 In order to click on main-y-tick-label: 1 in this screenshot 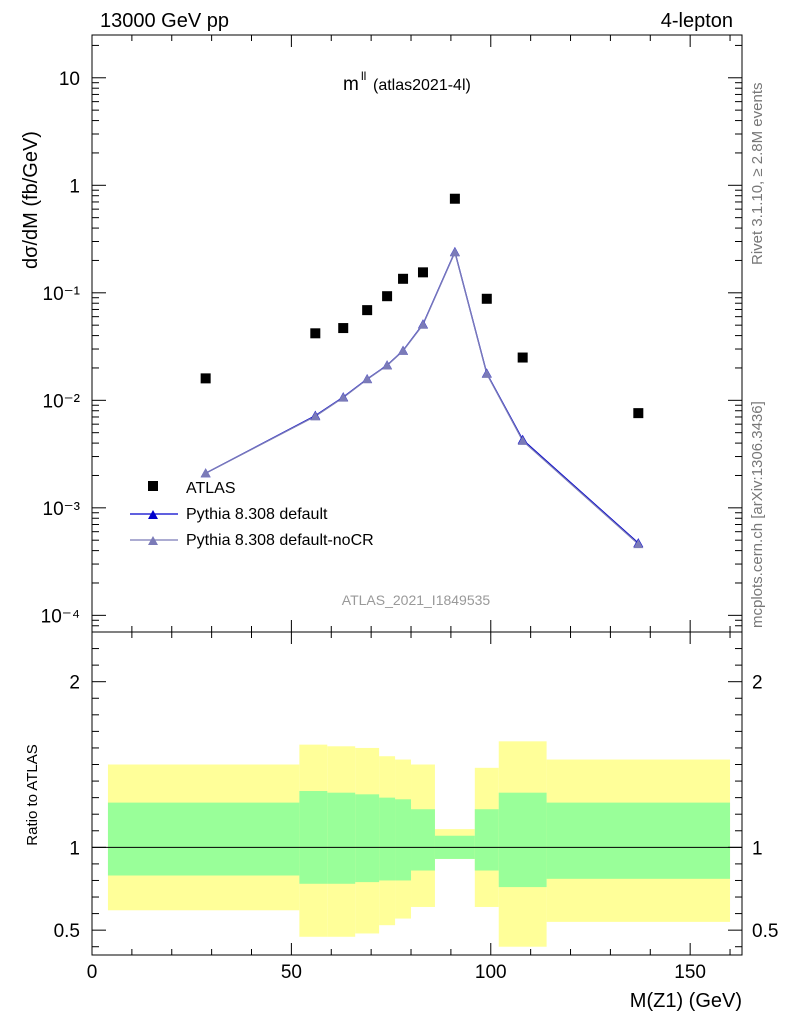, I will do `click(74, 186)`.